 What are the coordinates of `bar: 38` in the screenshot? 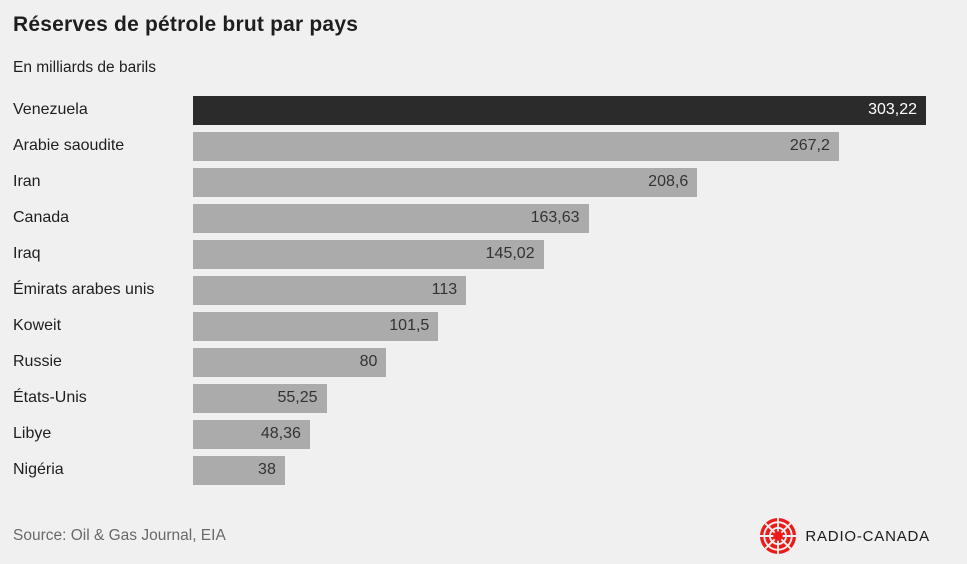 It's located at (239, 470).